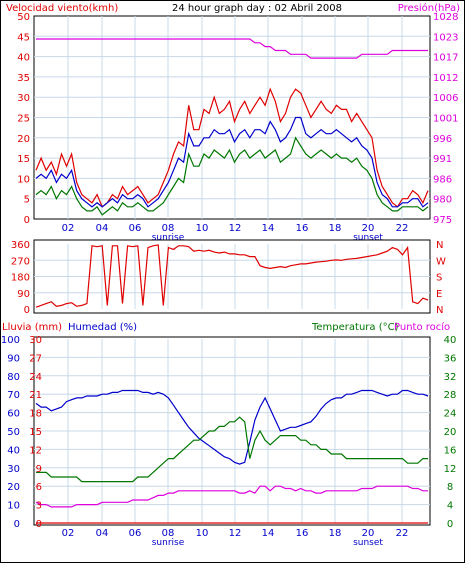  I want to click on pressure-tick-5: 1001, so click(445, 119).